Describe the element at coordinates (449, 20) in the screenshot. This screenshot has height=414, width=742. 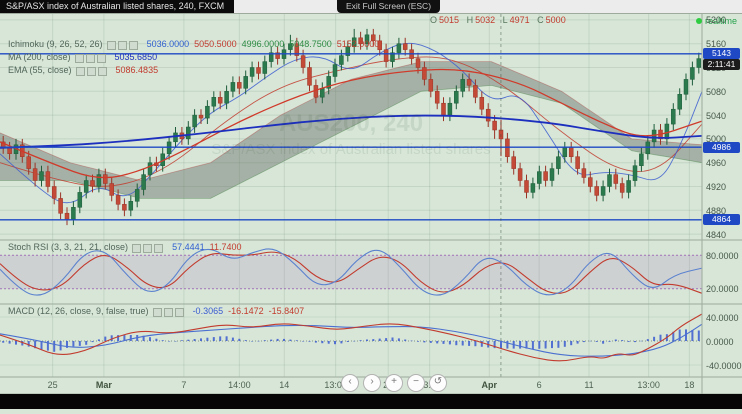
I see `open-value: 5015` at that location.